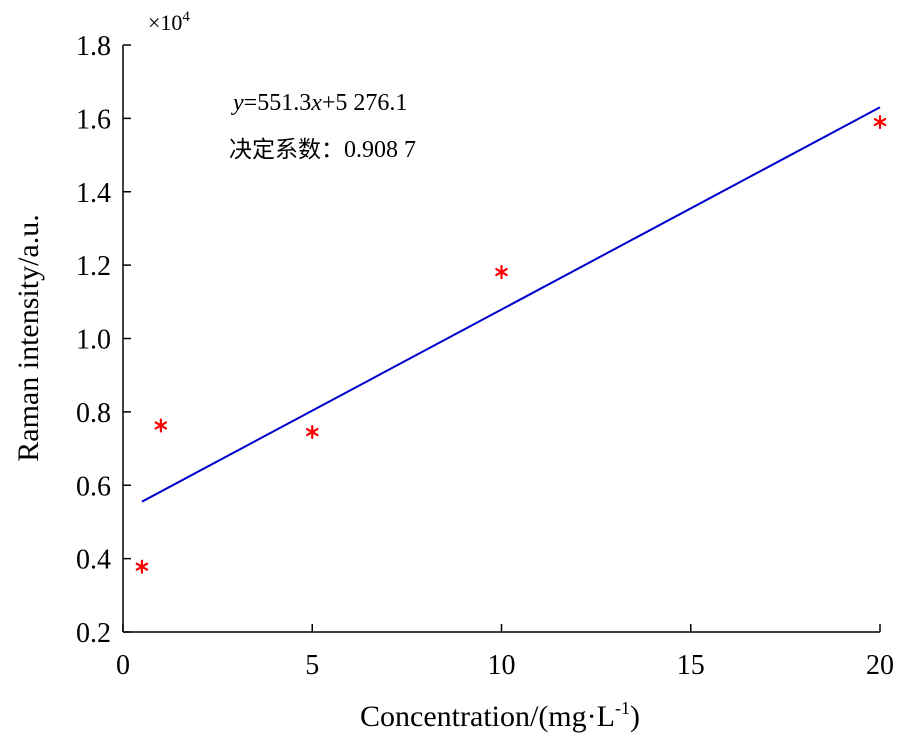 Image resolution: width=900 pixels, height=737 pixels. Describe the element at coordinates (28, 337) in the screenshot. I see `y-axis-title: Raman intensity/a.u.` at that location.